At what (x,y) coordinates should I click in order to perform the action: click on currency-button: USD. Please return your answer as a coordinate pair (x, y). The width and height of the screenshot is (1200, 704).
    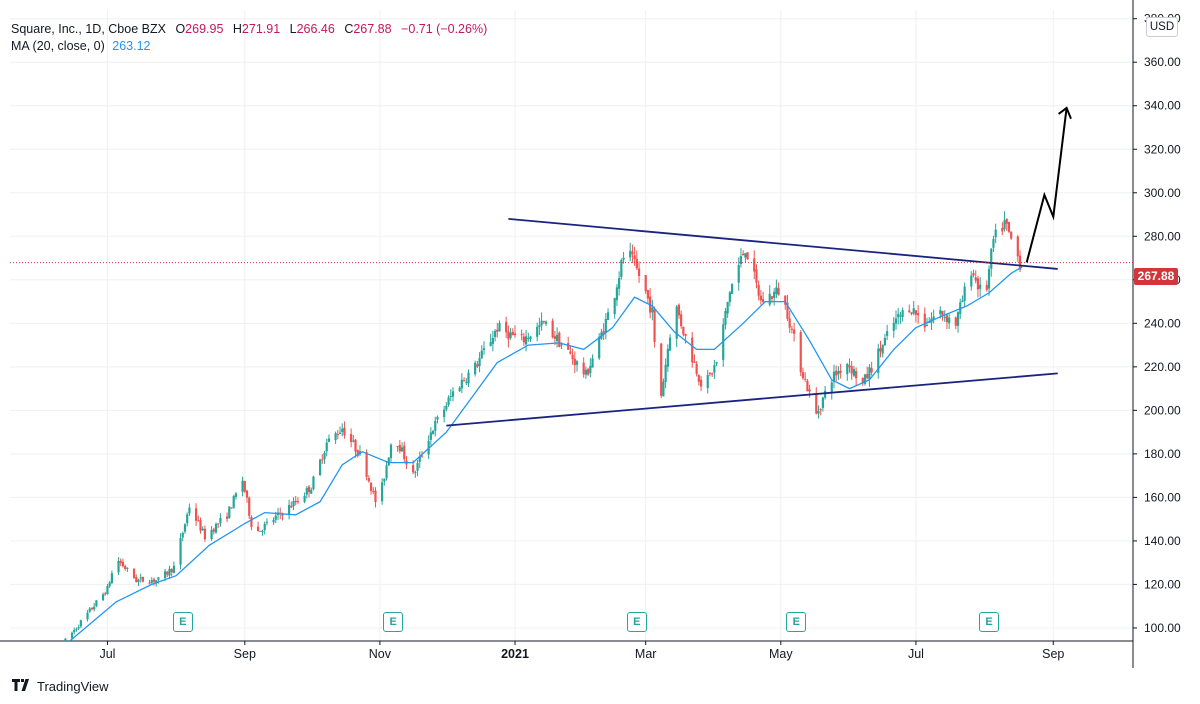
    Looking at the image, I should click on (1162, 27).